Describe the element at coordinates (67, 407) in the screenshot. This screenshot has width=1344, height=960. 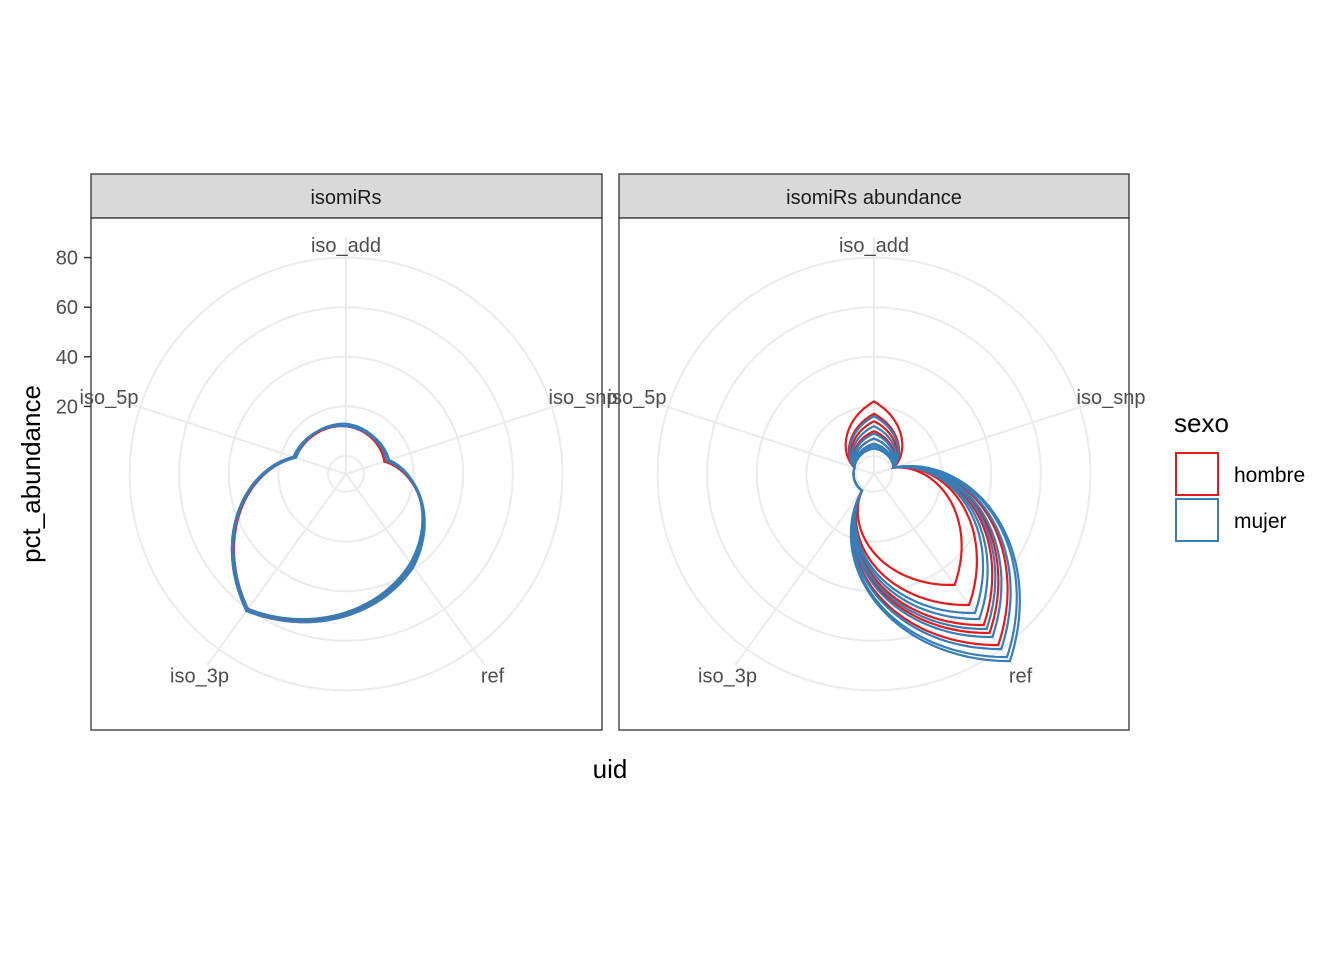
I see `y-tick-label: 20` at that location.